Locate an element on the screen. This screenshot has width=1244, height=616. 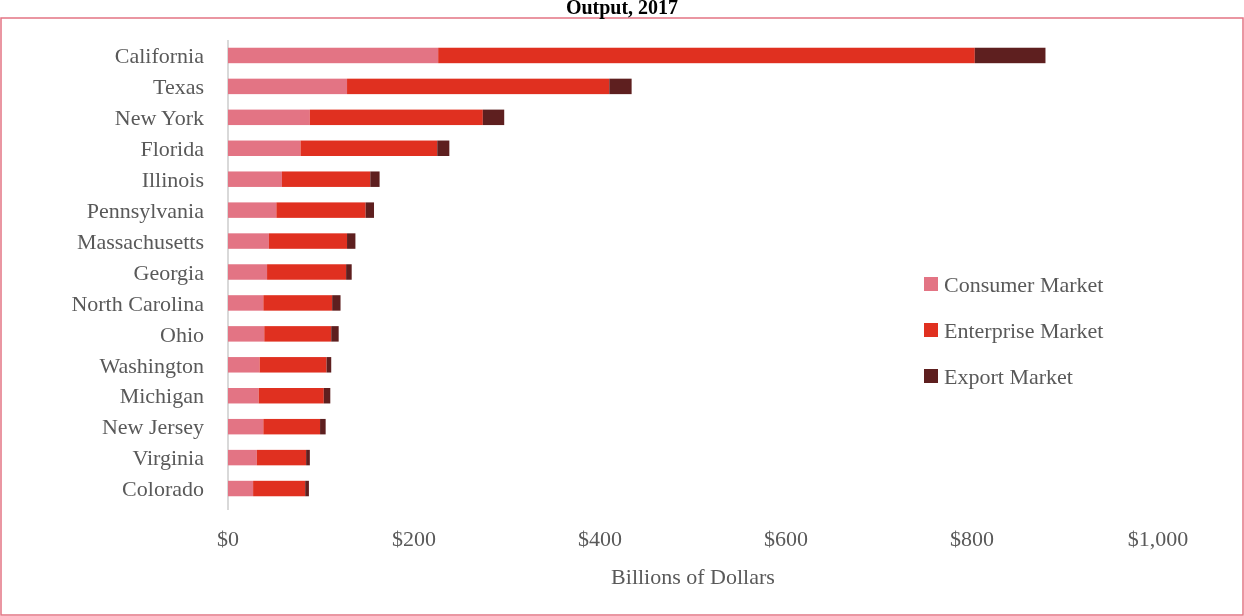
y-tick-label: Georgia is located at coordinates (169, 272).